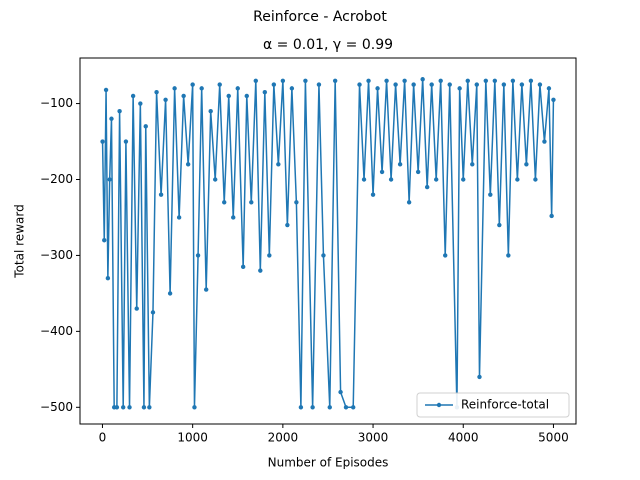  I want to click on y-tick-label: −400, so click(56, 331).